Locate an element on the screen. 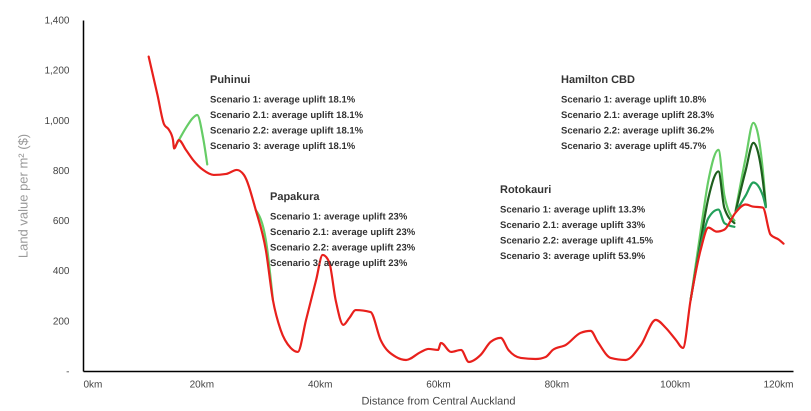  annotation: Scenario 2.1: average uplift 33% is located at coordinates (573, 225).